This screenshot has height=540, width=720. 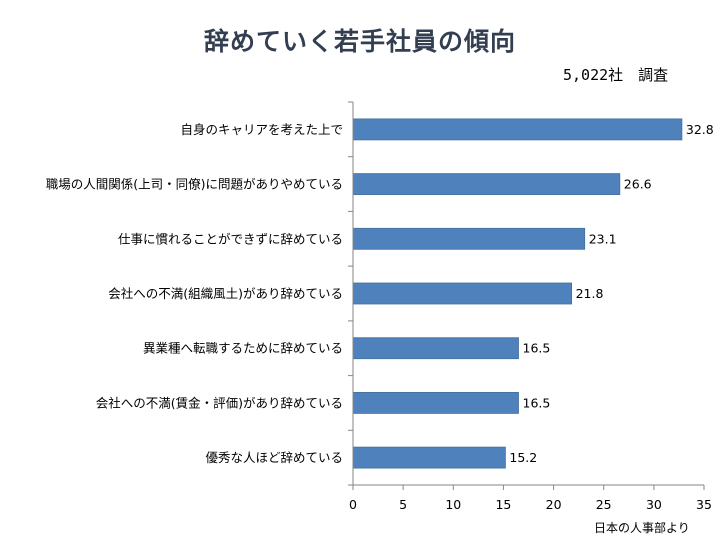 I want to click on category-label: 仕事に慣れることができずに辞めている, so click(x=230, y=238).